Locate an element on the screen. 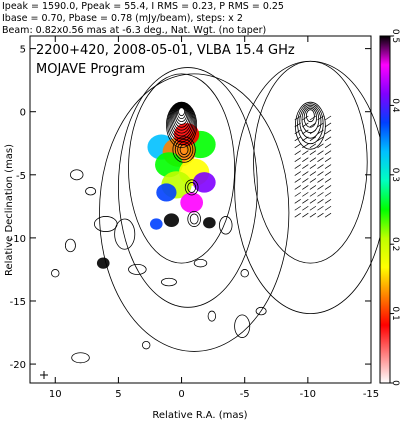 The height and width of the screenshot is (424, 409). y-tick-label: -15 is located at coordinates (18, 302).